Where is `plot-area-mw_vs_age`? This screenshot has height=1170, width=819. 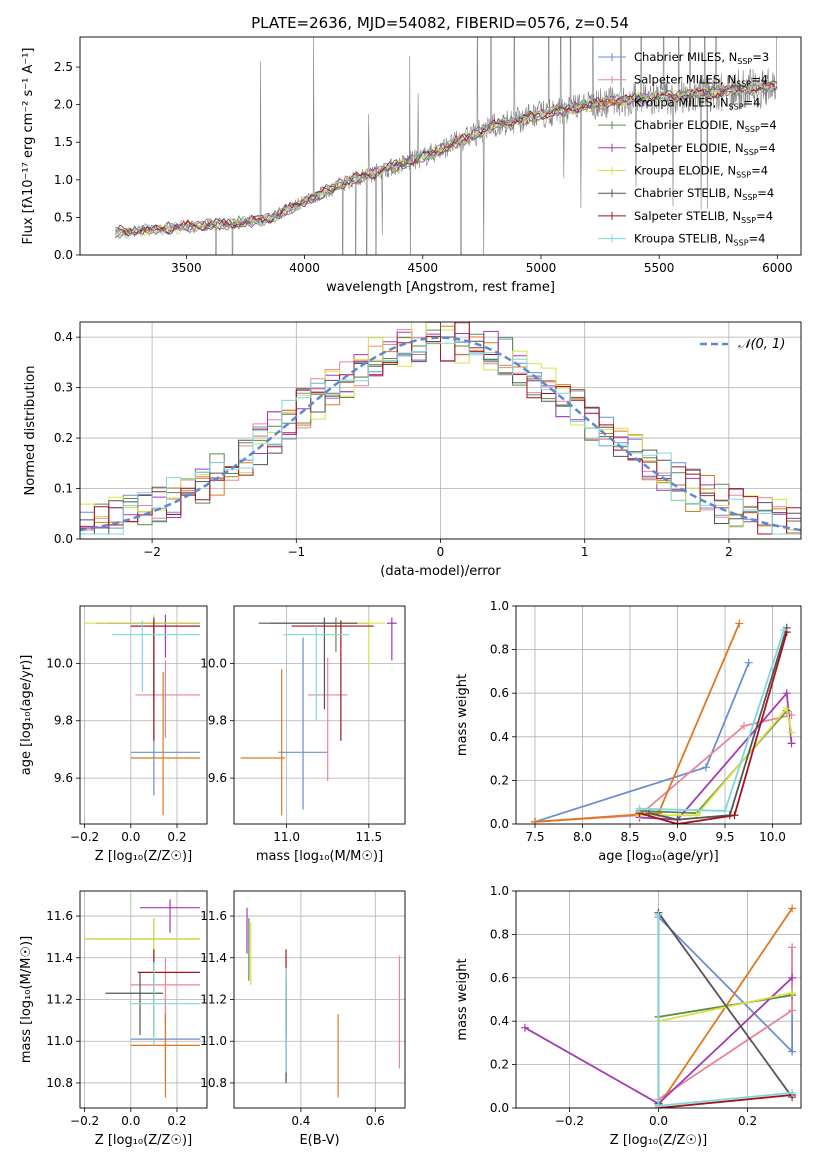
plot-area-mw_vs_age is located at coordinates (663, 721).